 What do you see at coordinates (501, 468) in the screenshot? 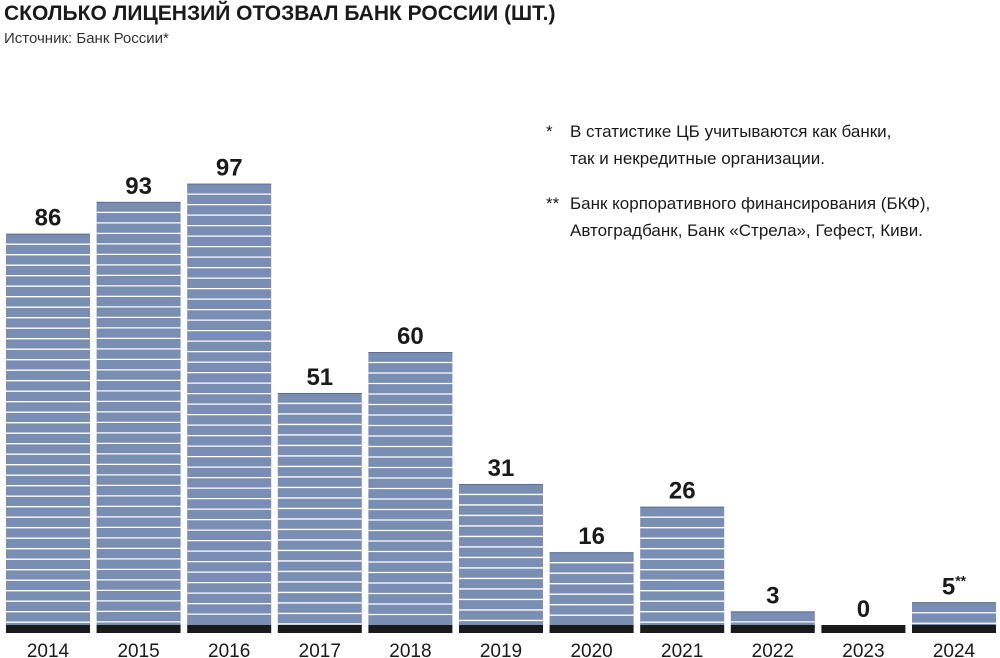
I see `value-label: 31` at bounding box center [501, 468].